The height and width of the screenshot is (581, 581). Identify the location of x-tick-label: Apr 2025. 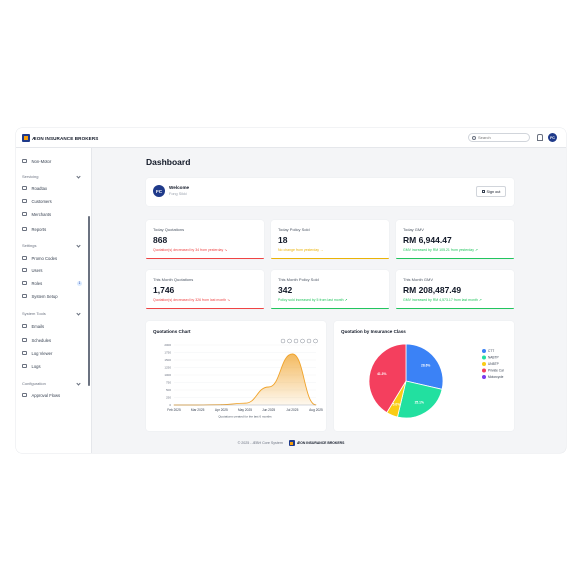
(221, 410).